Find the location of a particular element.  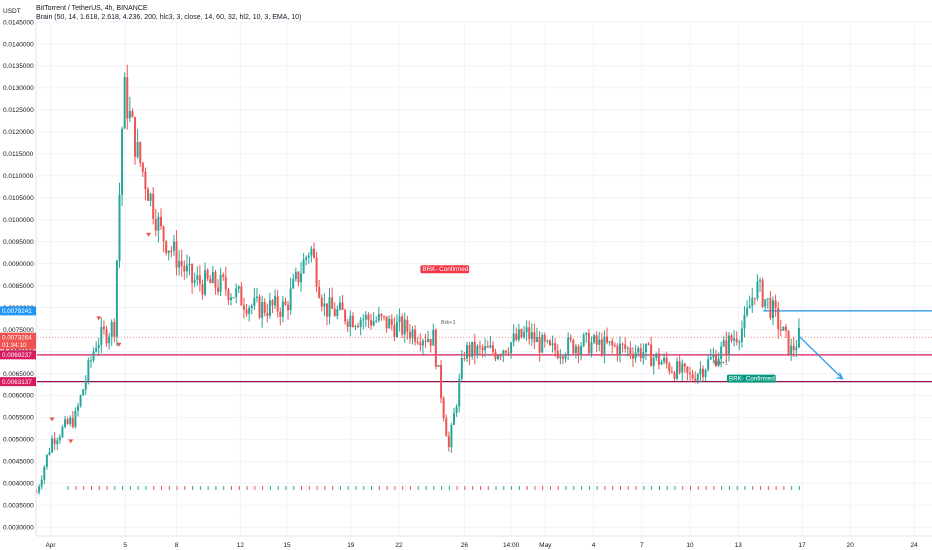

y-tick-label: 0.0065000 is located at coordinates (18, 374).